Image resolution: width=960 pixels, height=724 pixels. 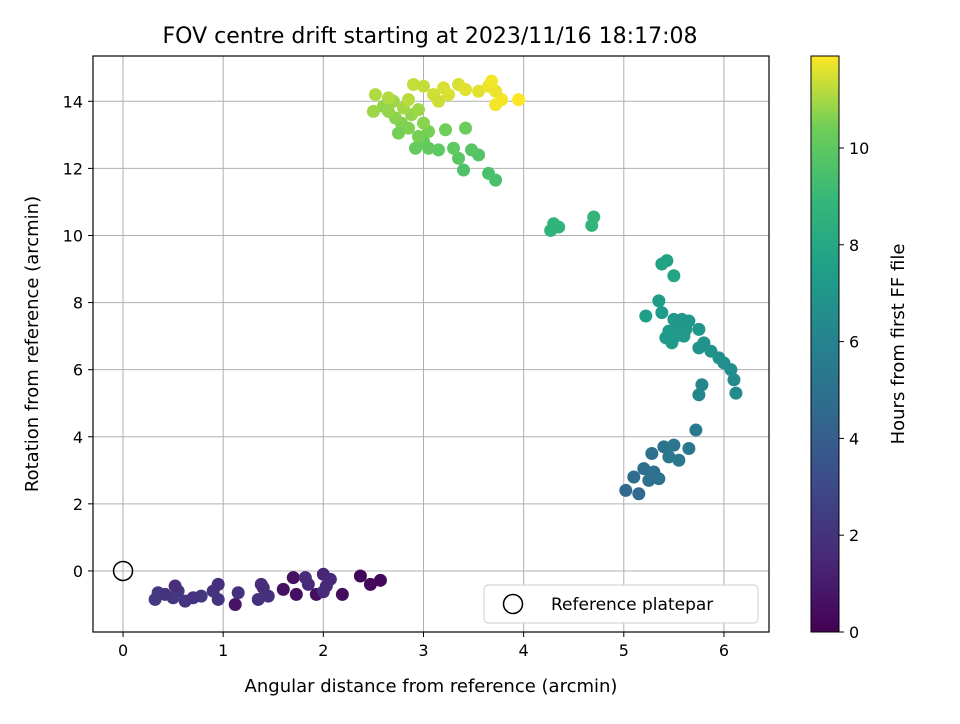 What do you see at coordinates (825, 344) in the screenshot?
I see `colorbar-gradient` at bounding box center [825, 344].